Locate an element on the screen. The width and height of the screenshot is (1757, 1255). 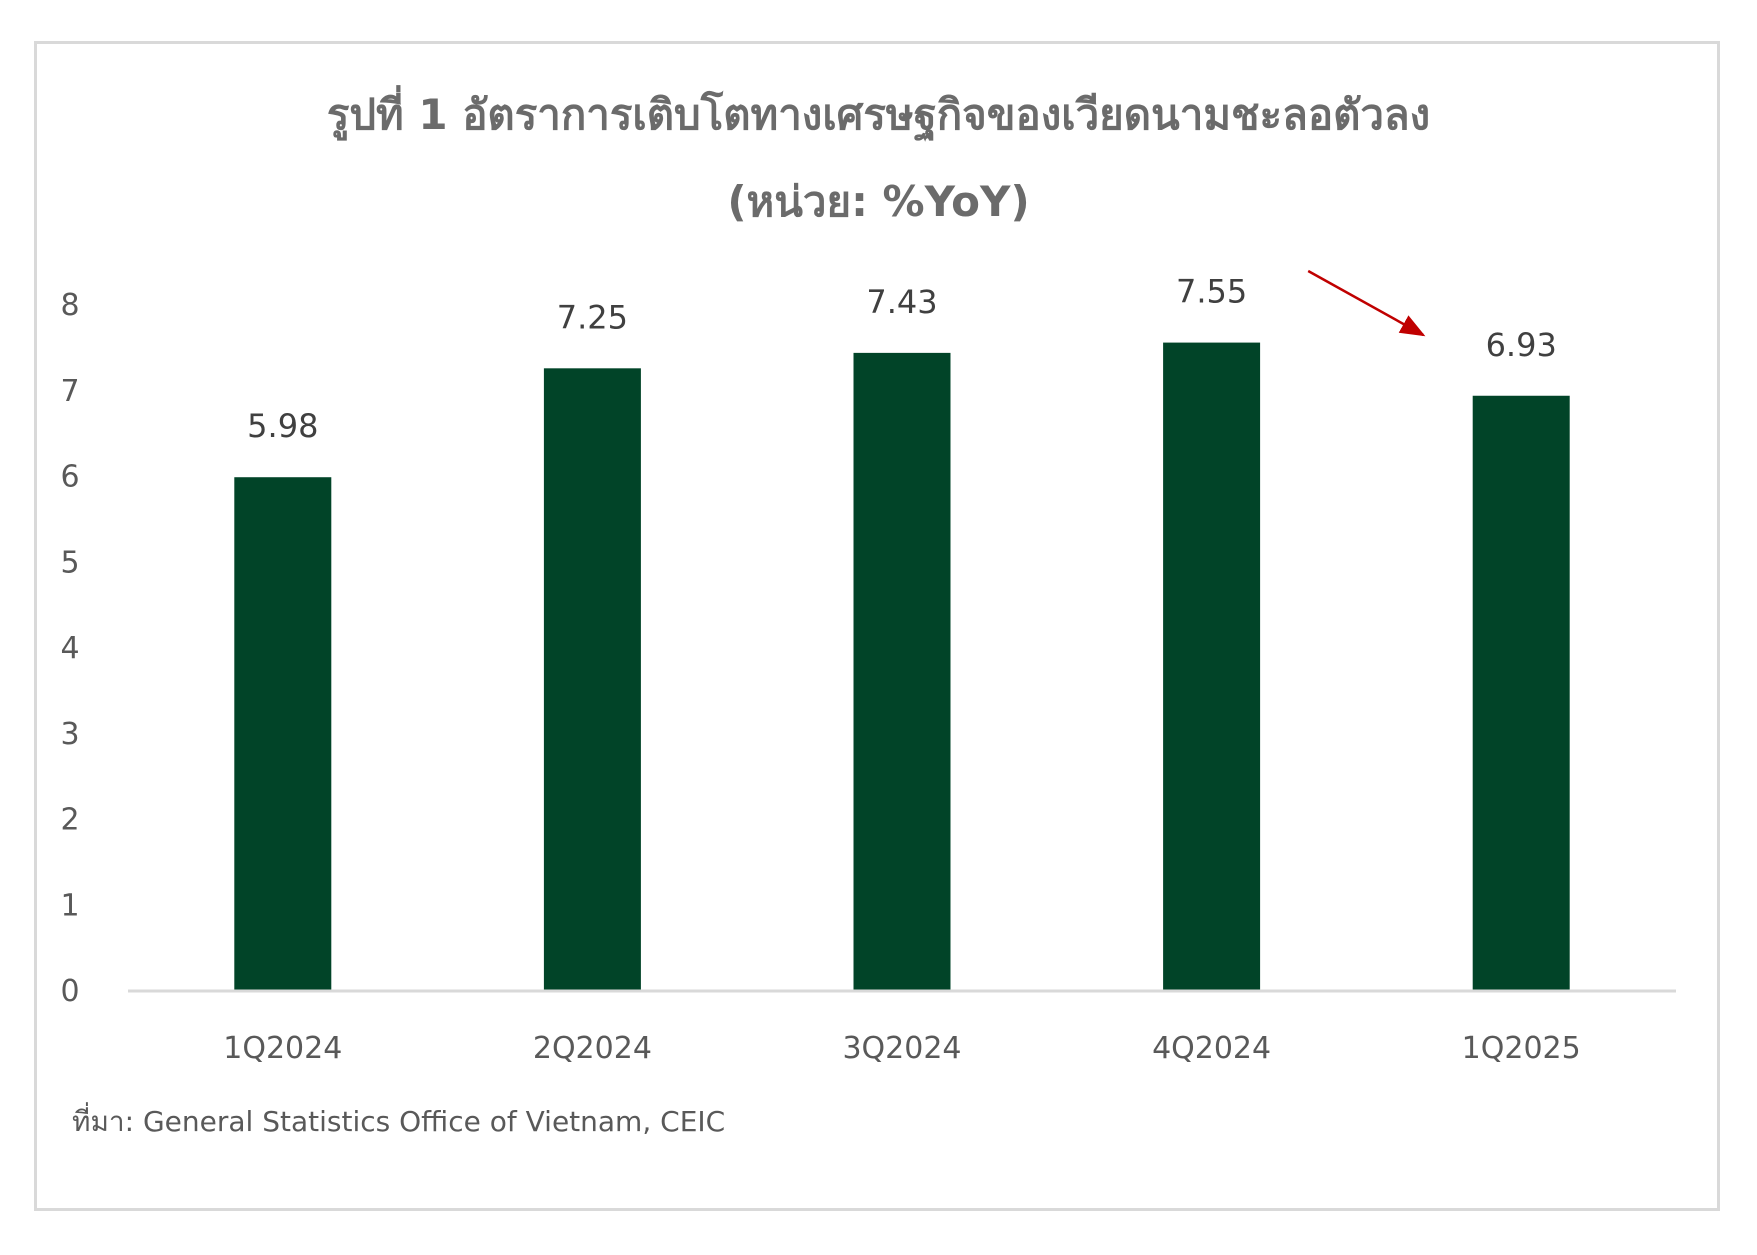
y-tick-label: 1 is located at coordinates (69, 905).